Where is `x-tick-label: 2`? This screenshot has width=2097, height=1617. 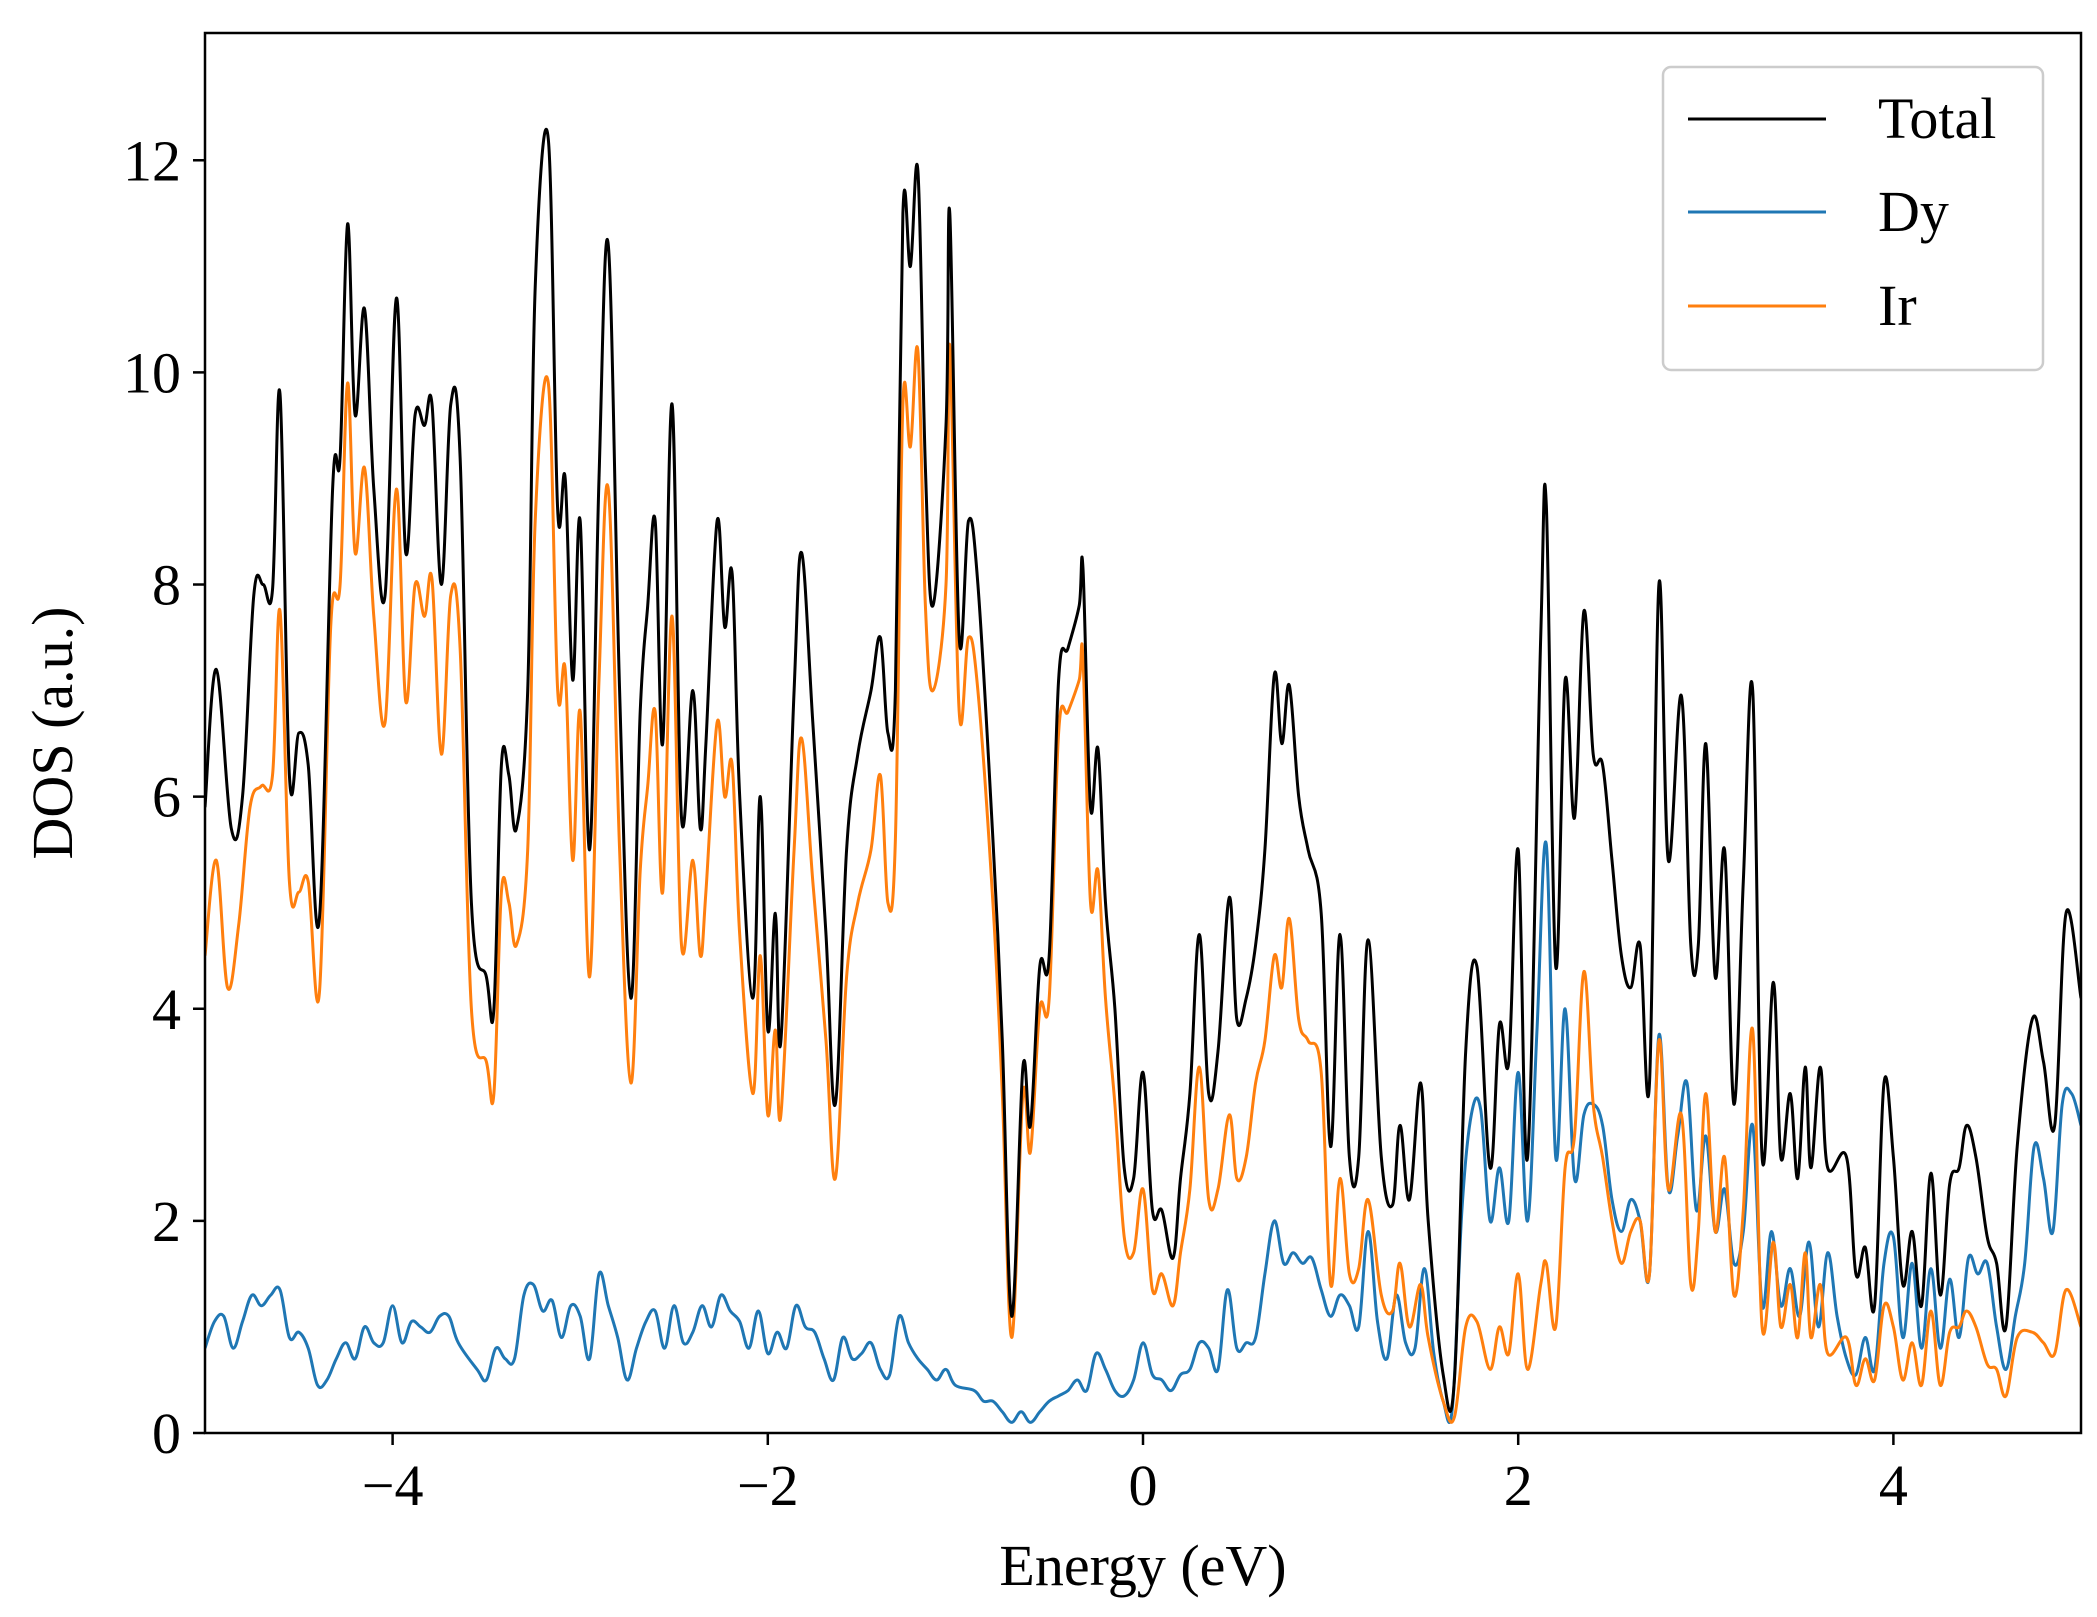 x-tick-label: 2 is located at coordinates (1518, 1485).